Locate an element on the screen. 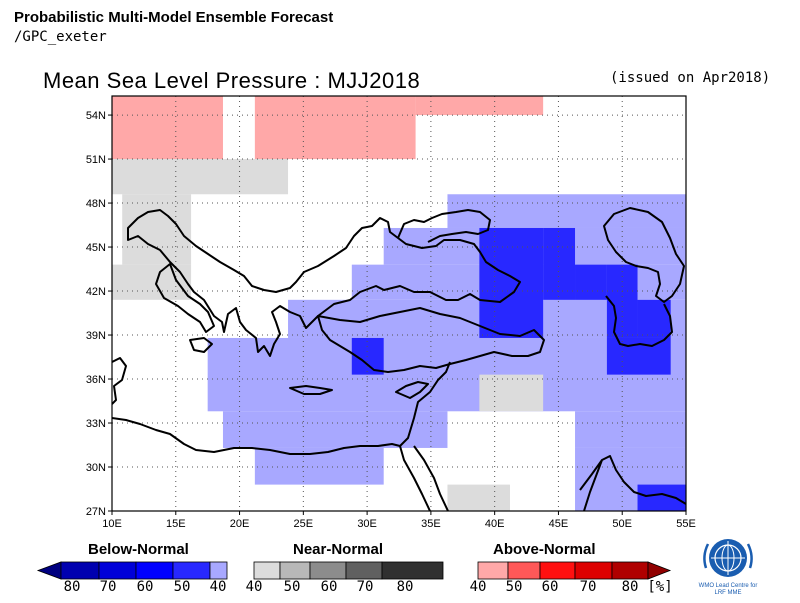 This screenshot has width=800, height=603. header-subtitle: /GPC_exeter is located at coordinates (60, 37).